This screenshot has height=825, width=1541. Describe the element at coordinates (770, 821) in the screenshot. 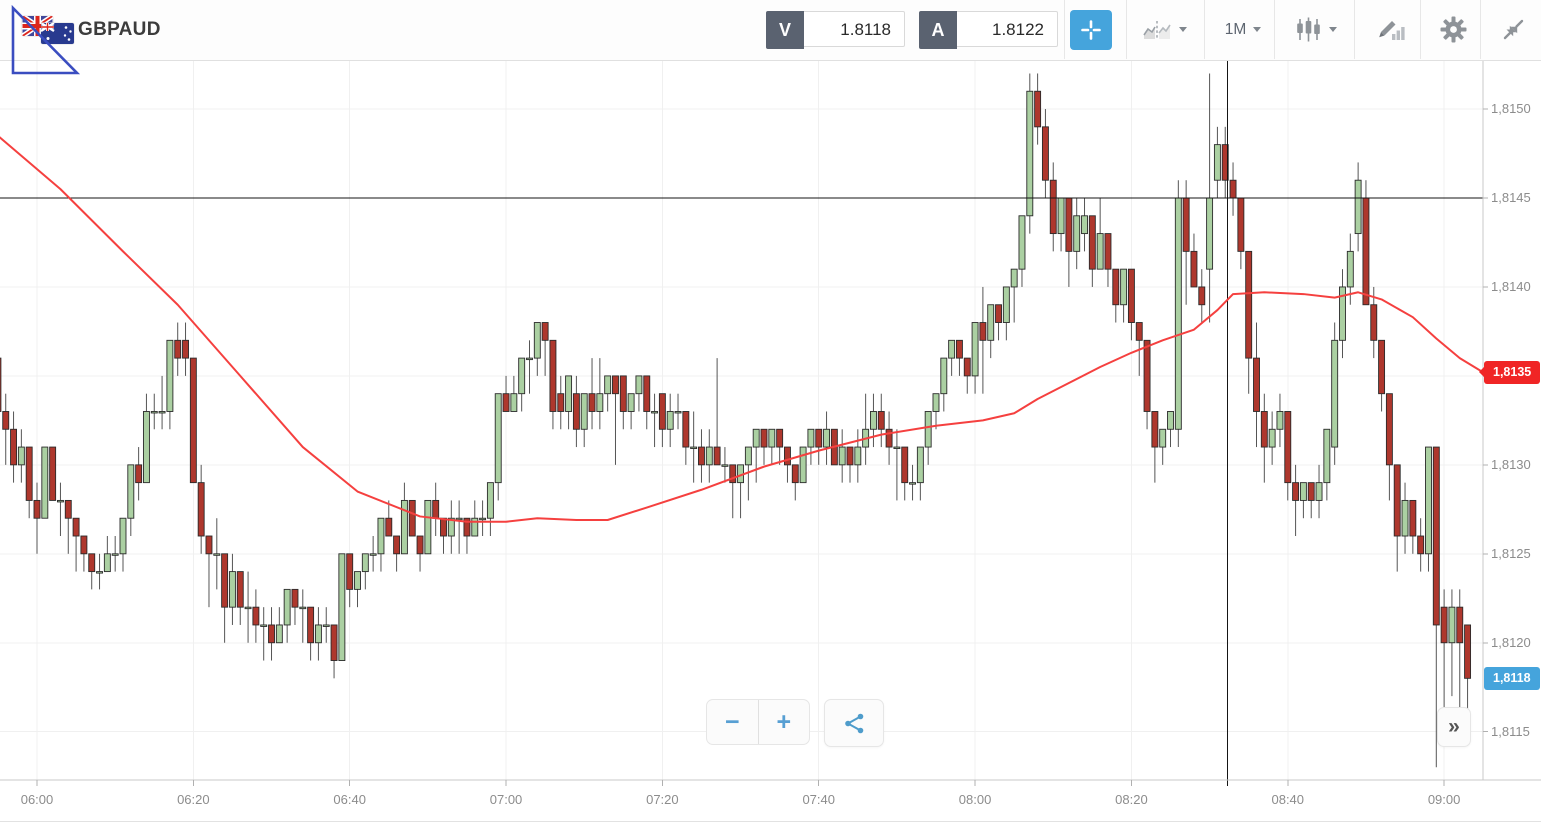

I see `bottom-divider` at that location.